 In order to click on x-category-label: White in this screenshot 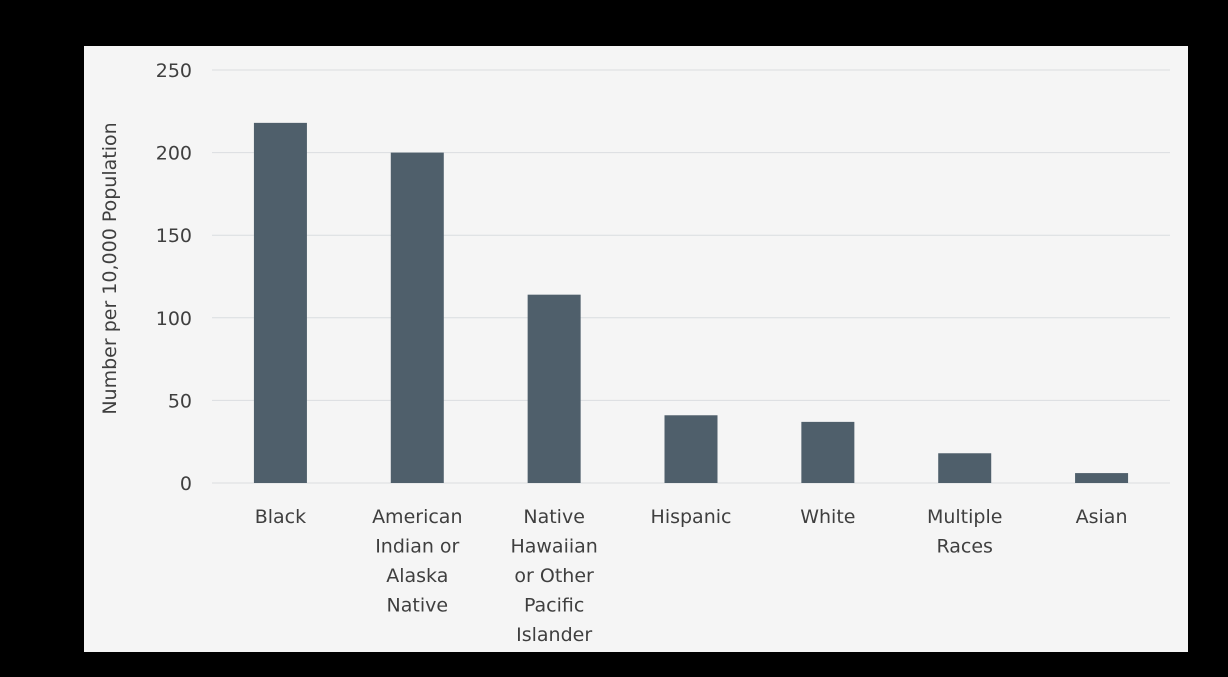, I will do `click(827, 517)`.